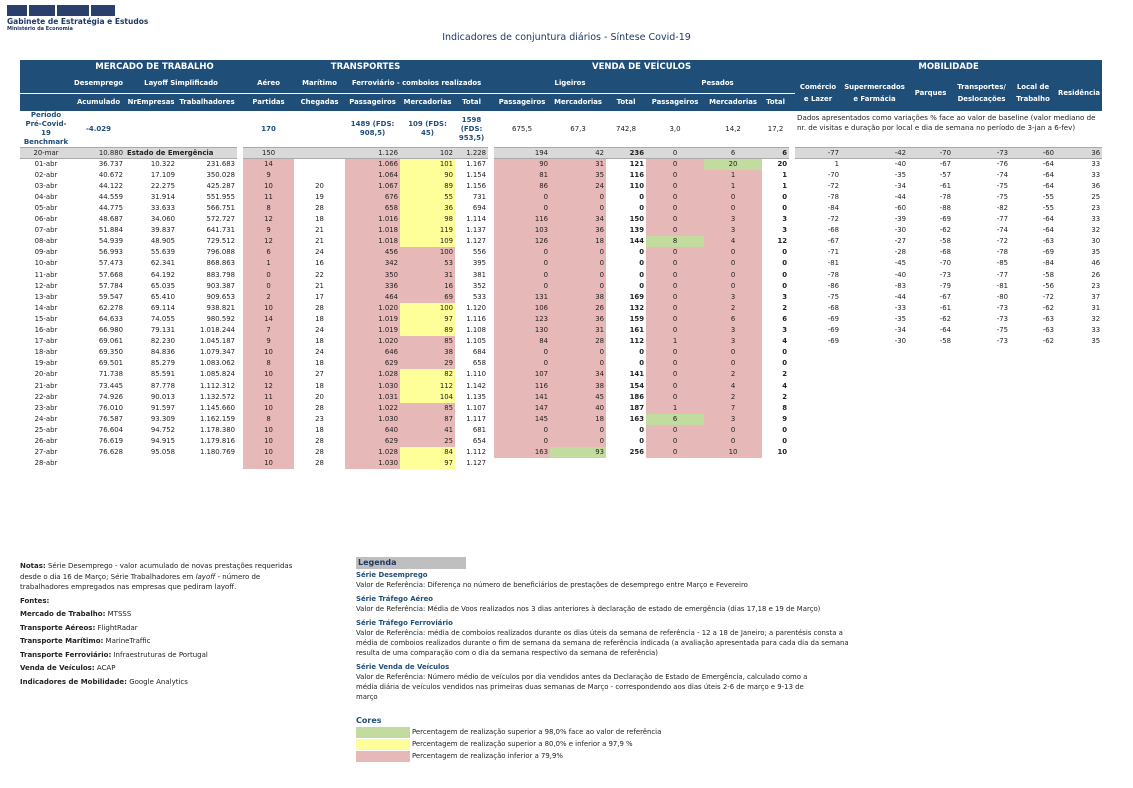 The height and width of the screenshot is (788, 1133). I want to click on table-cell: -58, so click(1048, 274).